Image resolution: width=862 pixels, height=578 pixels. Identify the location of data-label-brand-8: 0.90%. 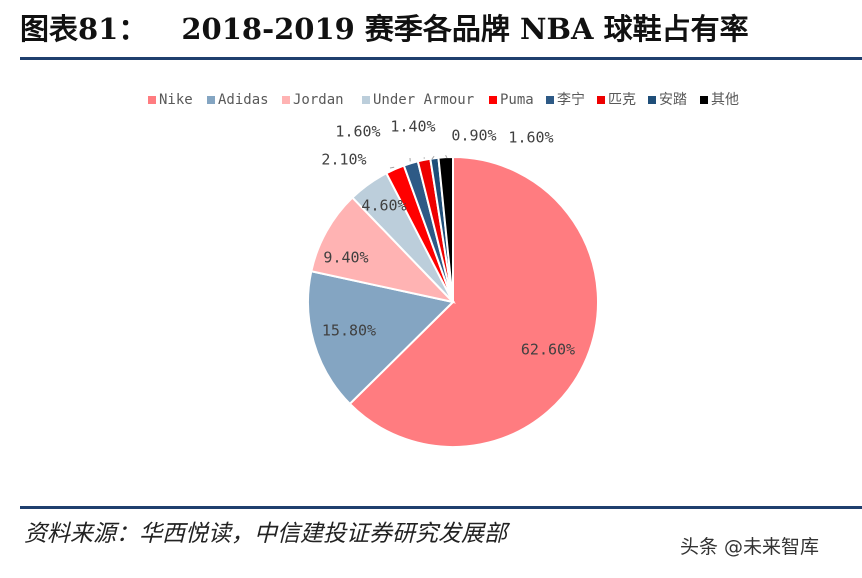
(473, 136).